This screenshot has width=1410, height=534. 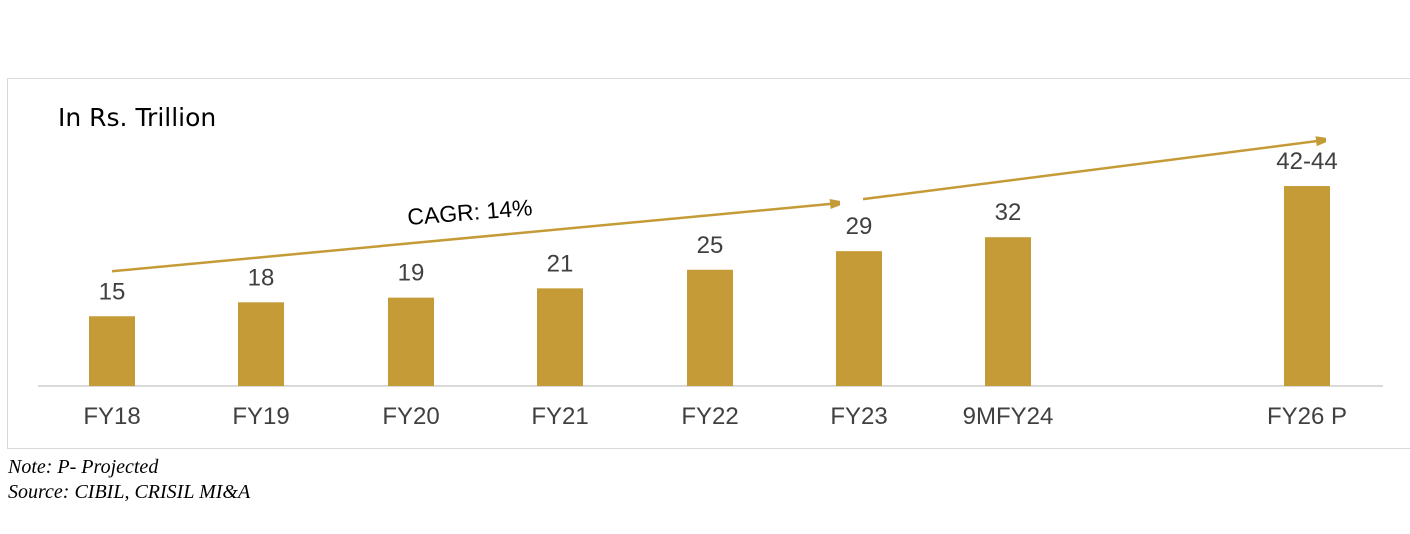 What do you see at coordinates (469, 212) in the screenshot?
I see `cagr-annotation: CAGR: 14%` at bounding box center [469, 212].